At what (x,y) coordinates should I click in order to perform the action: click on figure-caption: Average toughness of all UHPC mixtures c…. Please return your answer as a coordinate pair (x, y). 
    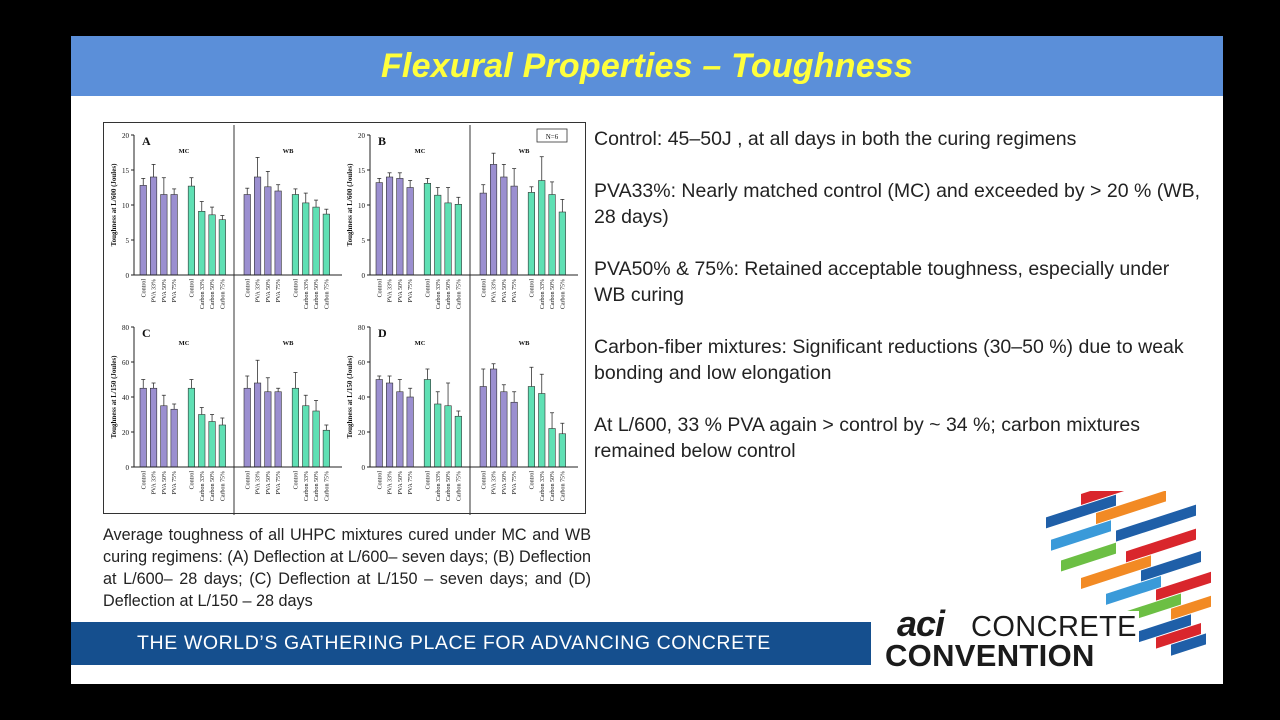
    Looking at the image, I should click on (347, 568).